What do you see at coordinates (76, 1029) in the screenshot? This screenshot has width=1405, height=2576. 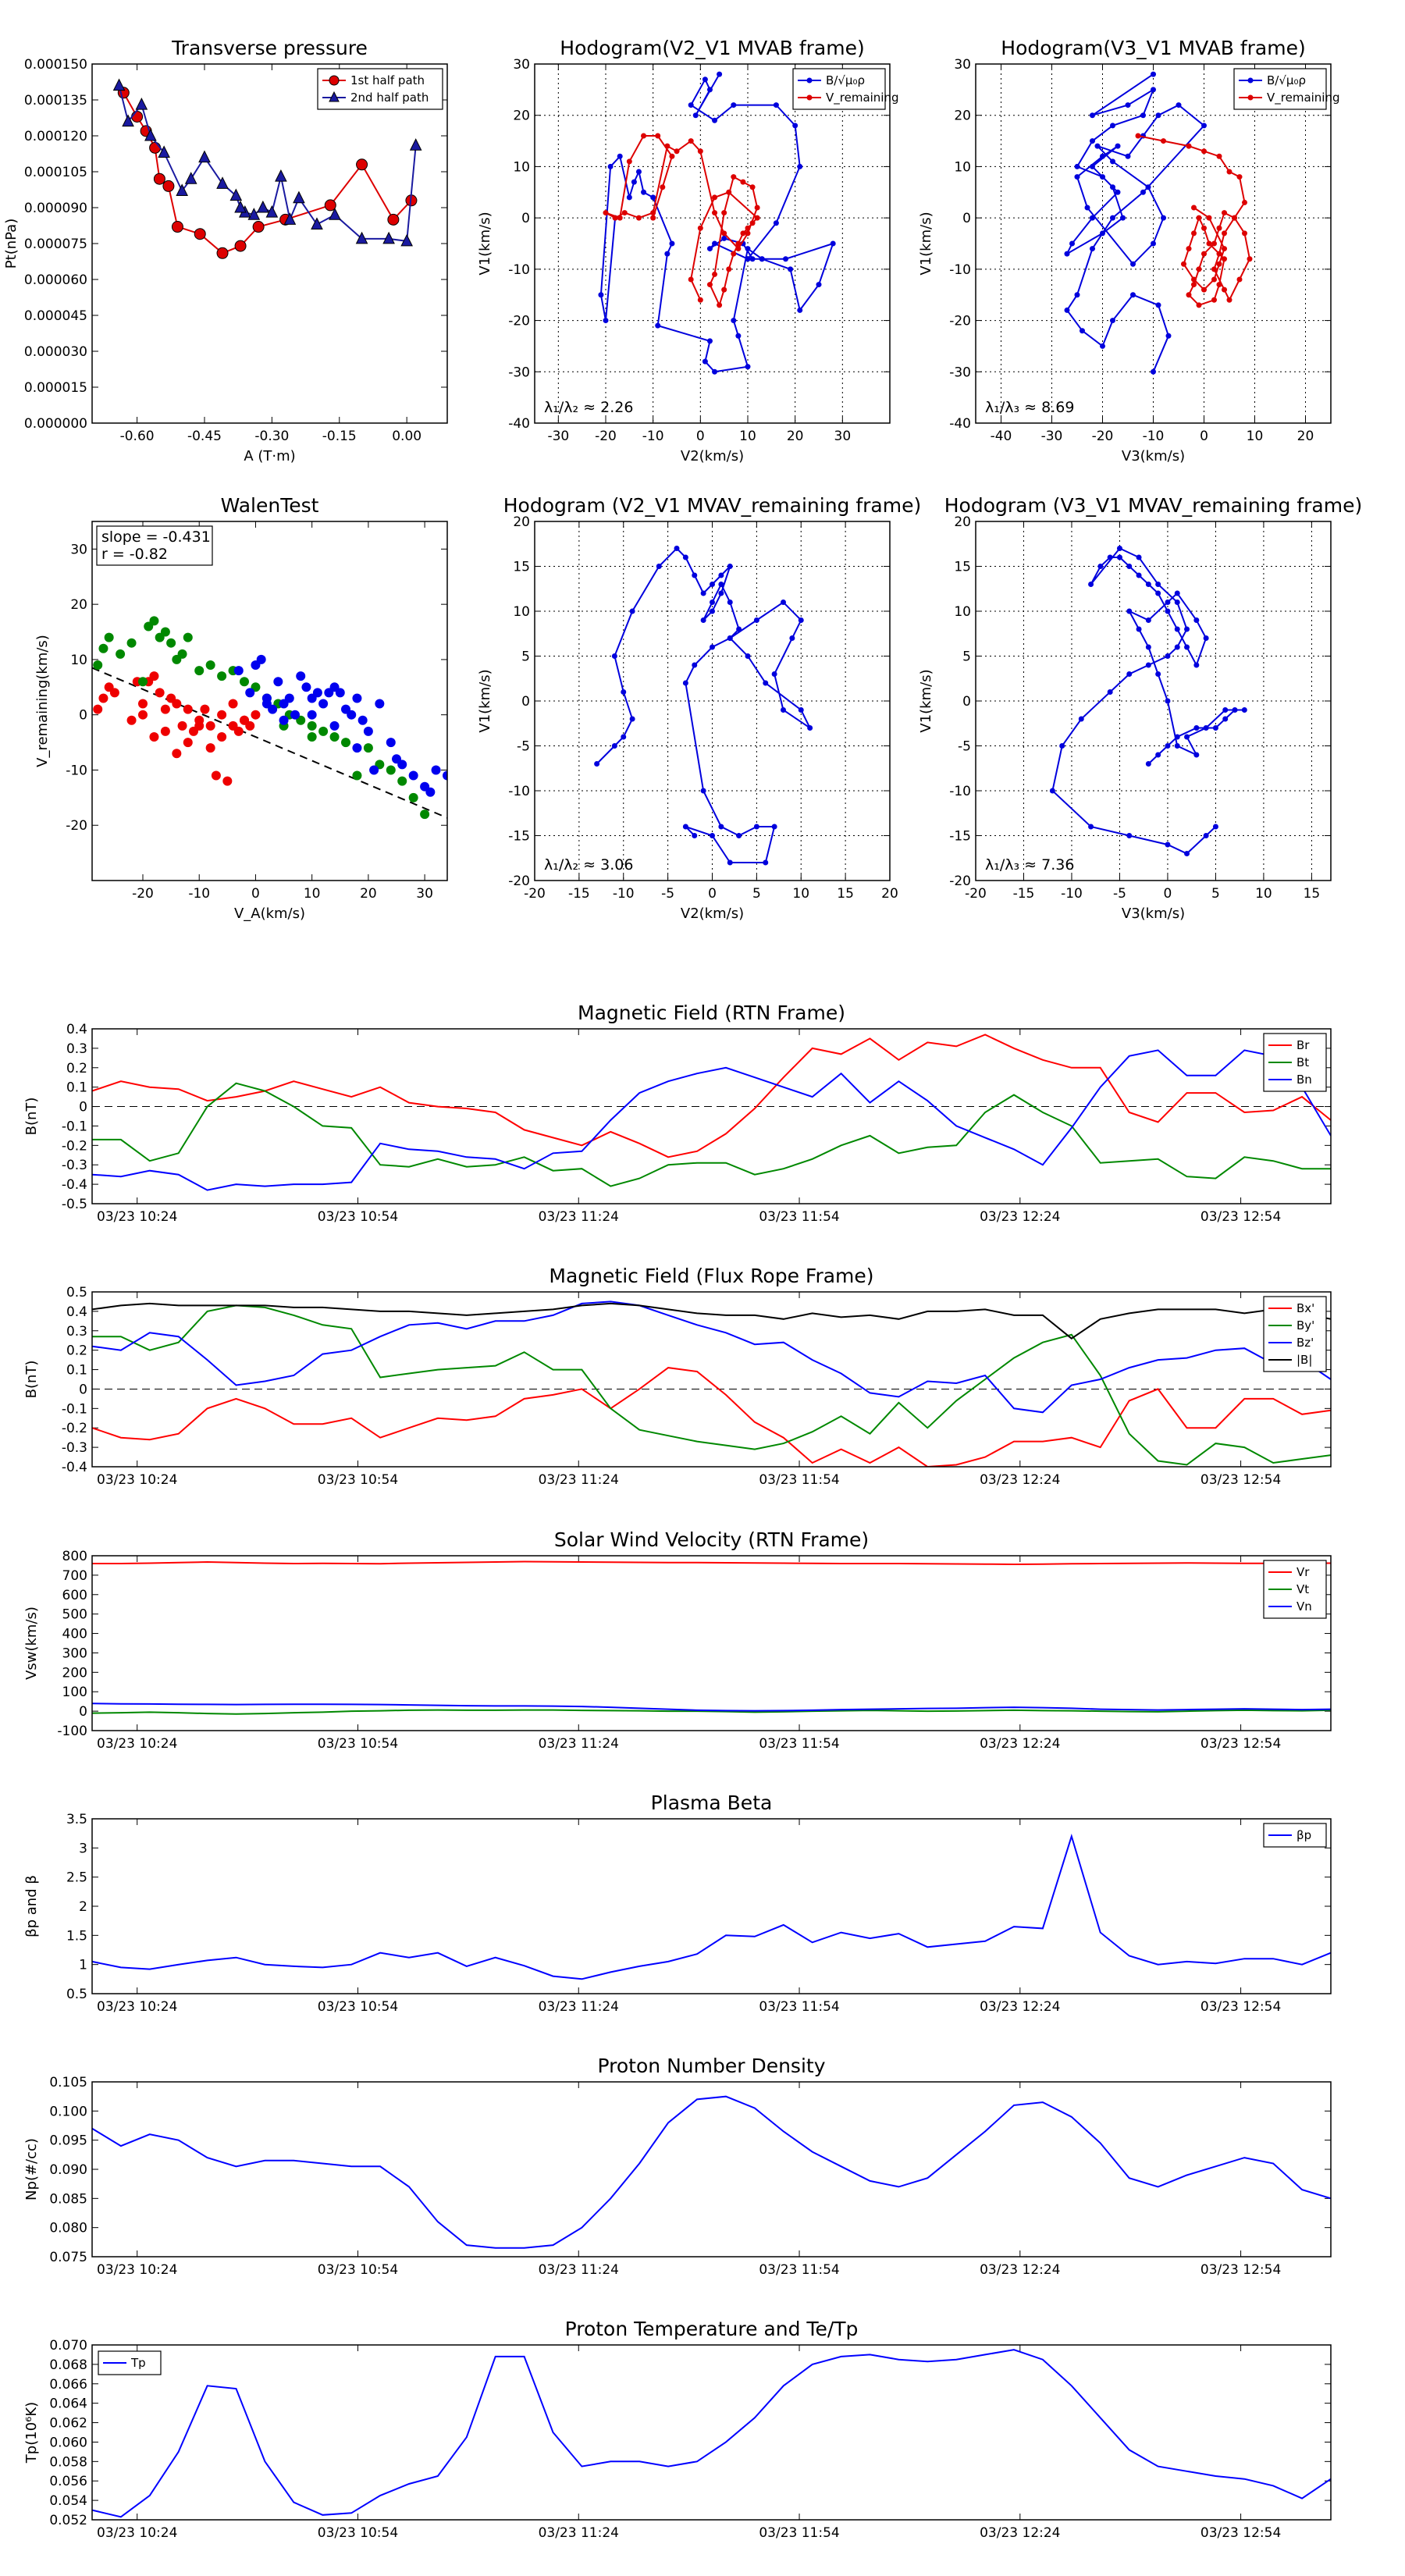 I see `y-tick-label: 0.4` at bounding box center [76, 1029].